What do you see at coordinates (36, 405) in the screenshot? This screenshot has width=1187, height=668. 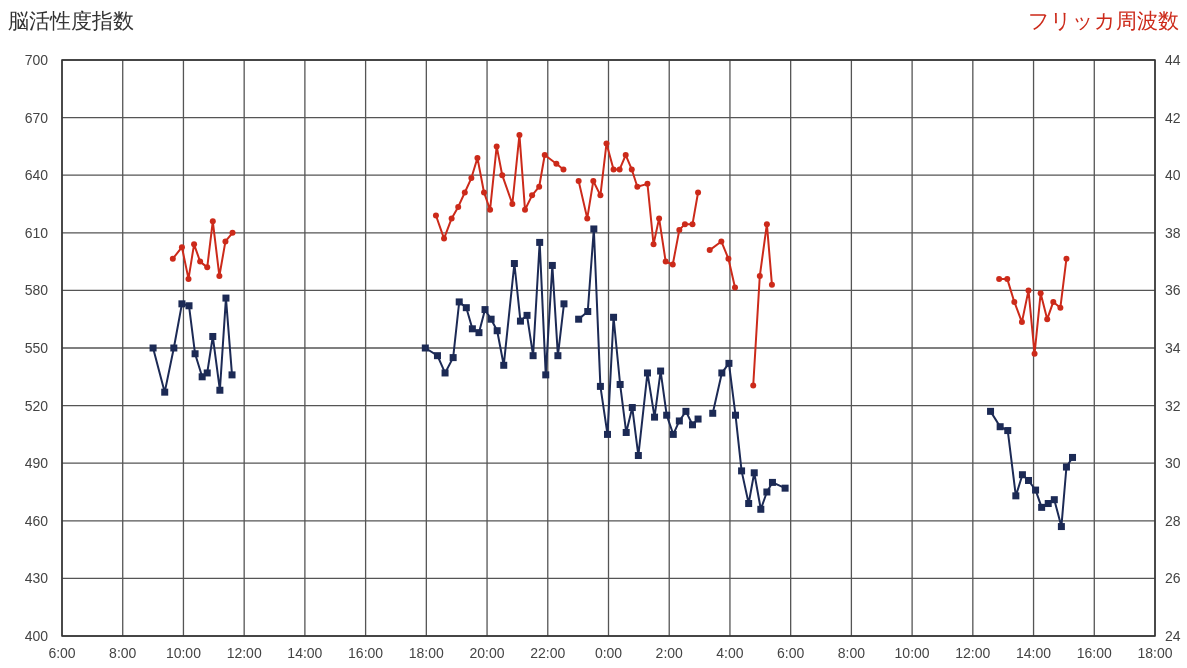 I see `y-tick-label: 520` at bounding box center [36, 405].